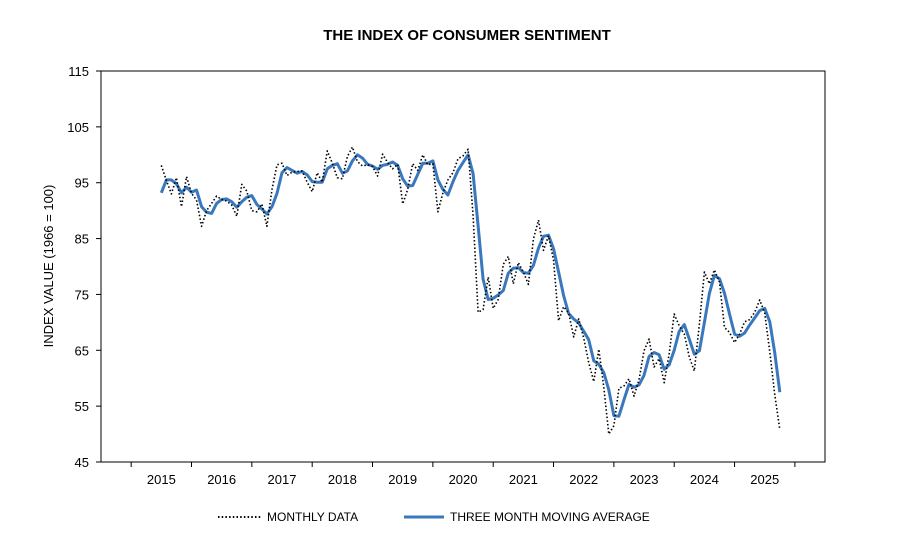 Image resolution: width=898 pixels, height=554 pixels. What do you see at coordinates (312, 517) in the screenshot?
I see `legend-label-monthly: MONTHLY DATA` at bounding box center [312, 517].